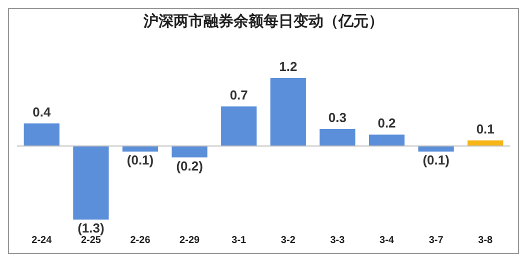  What do you see at coordinates (436, 240) in the screenshot?
I see `x-tick-label: 3-7` at bounding box center [436, 240].